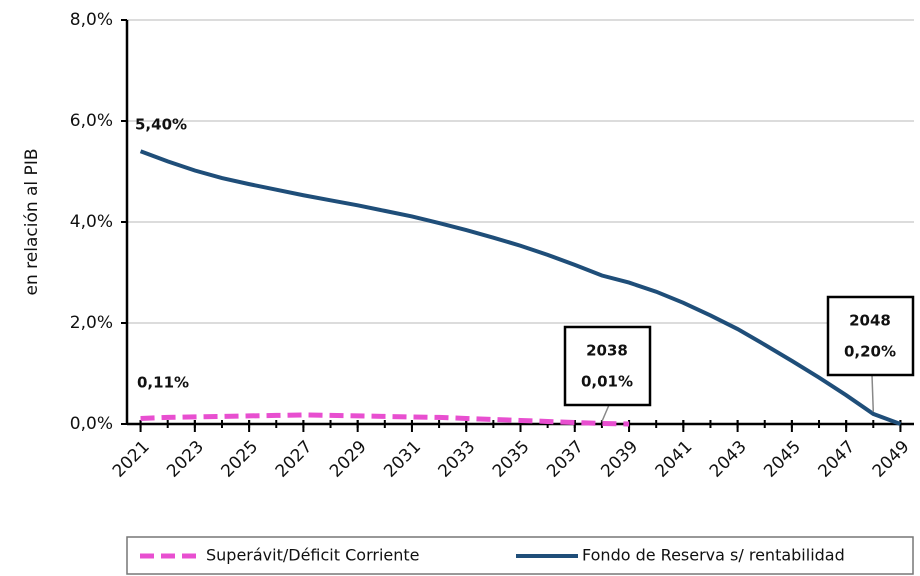  Describe the element at coordinates (728, 459) in the screenshot. I see `x-tick-label: 2043` at that location.